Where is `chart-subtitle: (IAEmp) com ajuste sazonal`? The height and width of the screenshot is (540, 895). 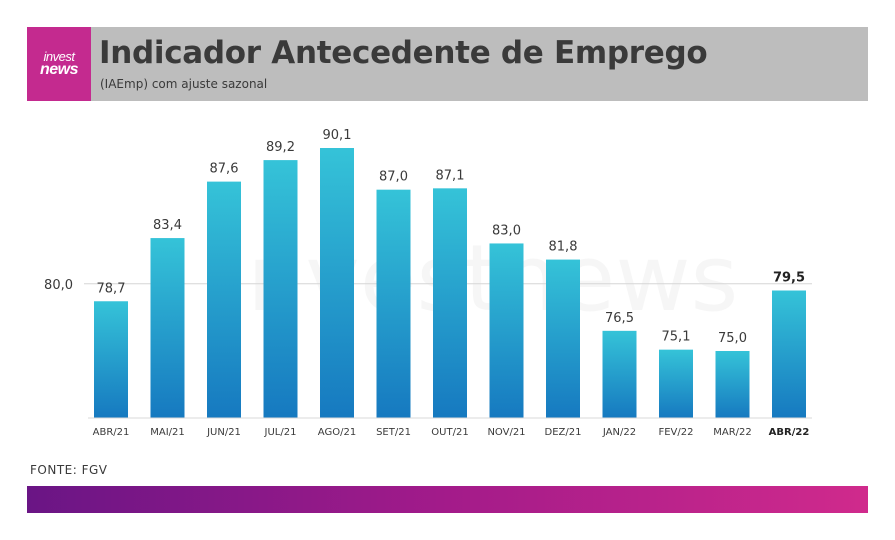
chart-subtitle: (IAEmp) com ajuste sazonal is located at coordinates (184, 84).